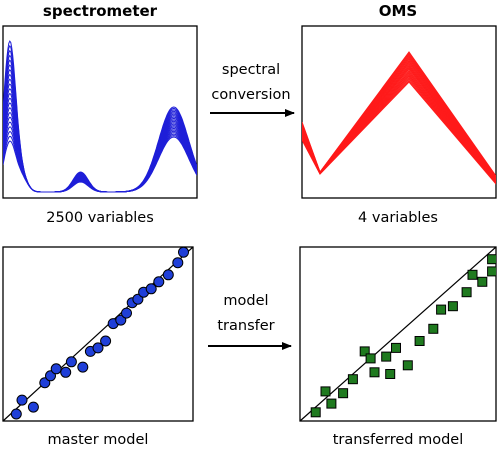  What do you see at coordinates (398, 440) in the screenshot?
I see `transferred-model-caption: transferred model` at bounding box center [398, 440].